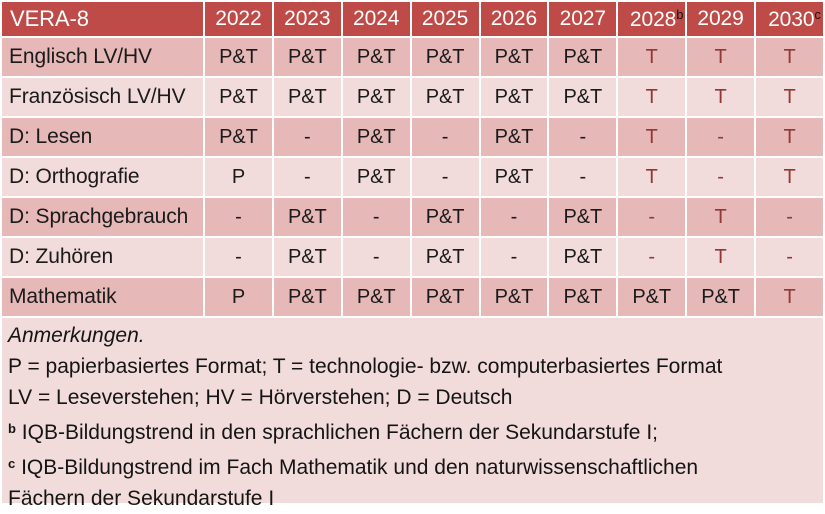 The image size is (825, 514). I want to click on table-row: Mathematik P P&T P&T P&T P&T P&T P&T P&T T, so click(412, 297).